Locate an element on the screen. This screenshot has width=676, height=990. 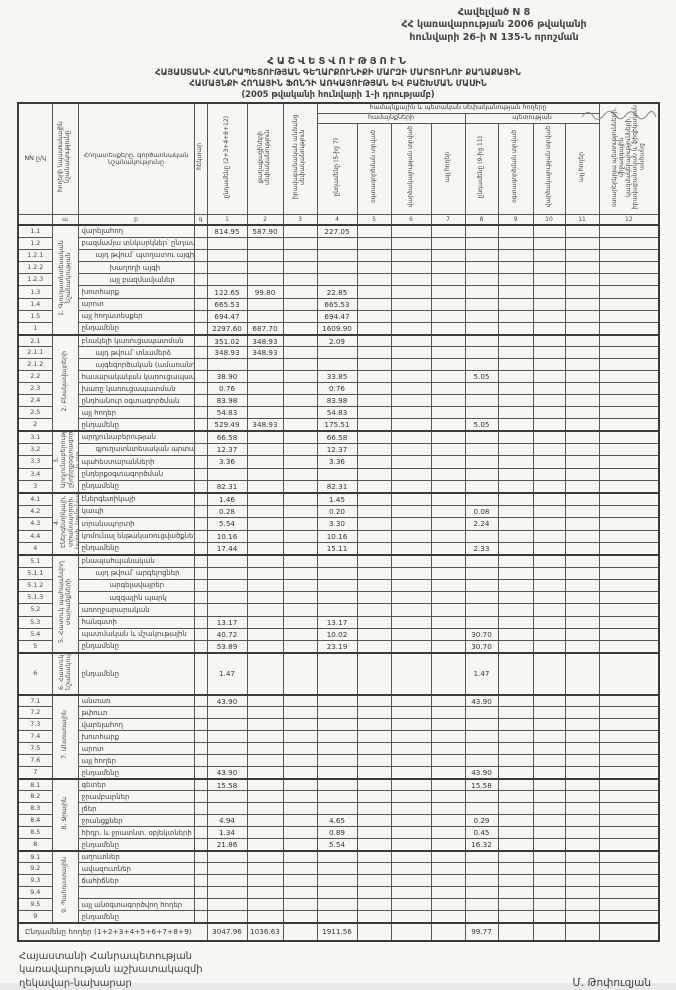
table-row: 1.3 խոտհարք 122.65 99.80 22.85 is located at coordinates (338, 292).